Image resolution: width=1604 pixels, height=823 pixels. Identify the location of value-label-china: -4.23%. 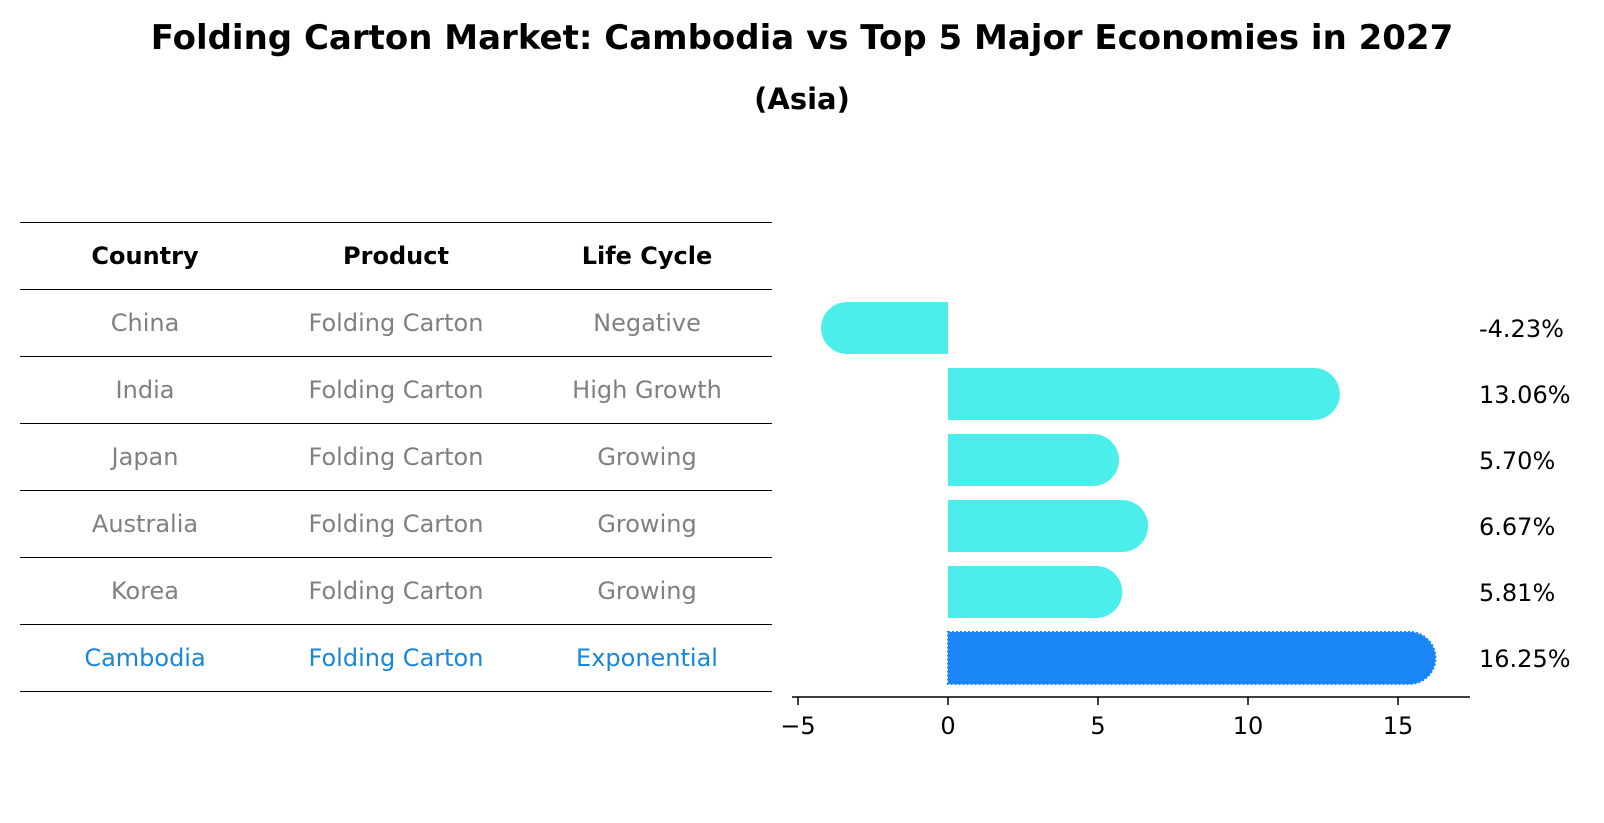
(1521, 329).